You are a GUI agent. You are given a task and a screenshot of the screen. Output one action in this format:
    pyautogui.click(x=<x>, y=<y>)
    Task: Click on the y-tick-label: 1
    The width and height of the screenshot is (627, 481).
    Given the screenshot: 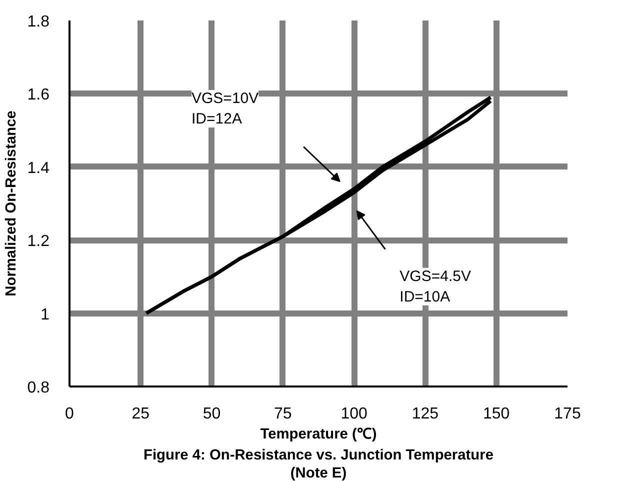 What is the action you would take?
    pyautogui.click(x=45, y=315)
    